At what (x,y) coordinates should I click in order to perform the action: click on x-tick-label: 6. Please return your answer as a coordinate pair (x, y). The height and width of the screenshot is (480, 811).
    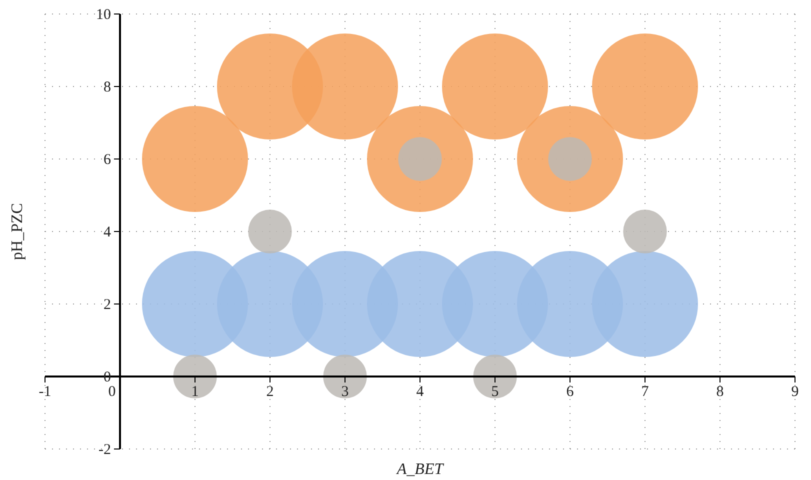
    Looking at the image, I should click on (570, 392).